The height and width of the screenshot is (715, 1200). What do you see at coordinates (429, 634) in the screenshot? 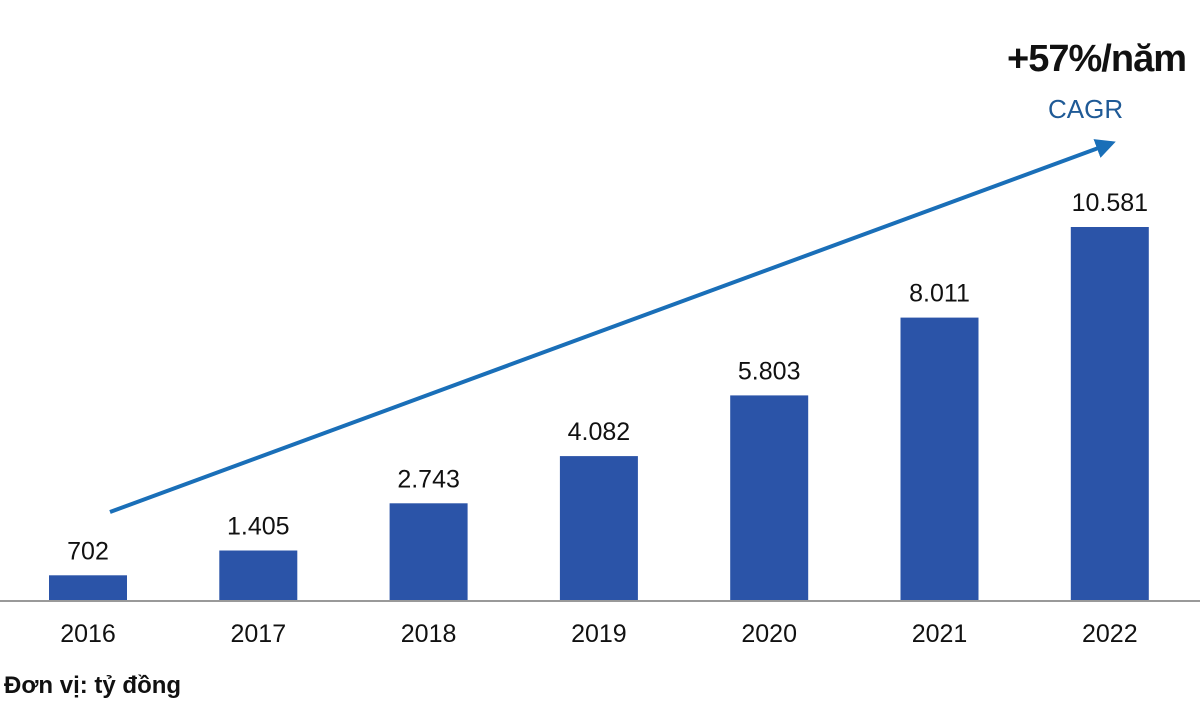
I see `x-tick-label-2018: 2018` at bounding box center [429, 634].